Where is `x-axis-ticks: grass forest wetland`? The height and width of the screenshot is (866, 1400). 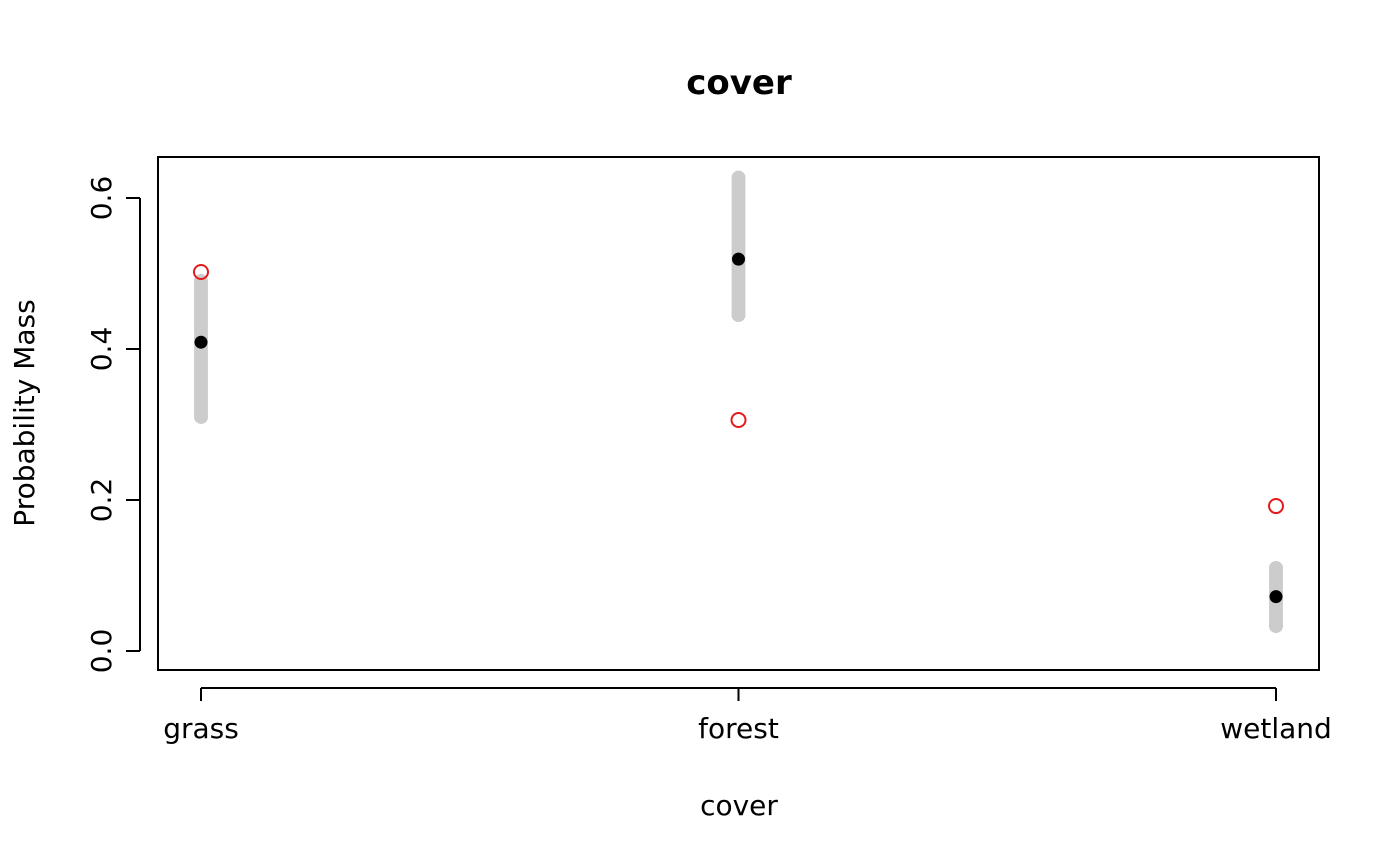
x-axis-ticks: grass forest wetland is located at coordinates (747, 716).